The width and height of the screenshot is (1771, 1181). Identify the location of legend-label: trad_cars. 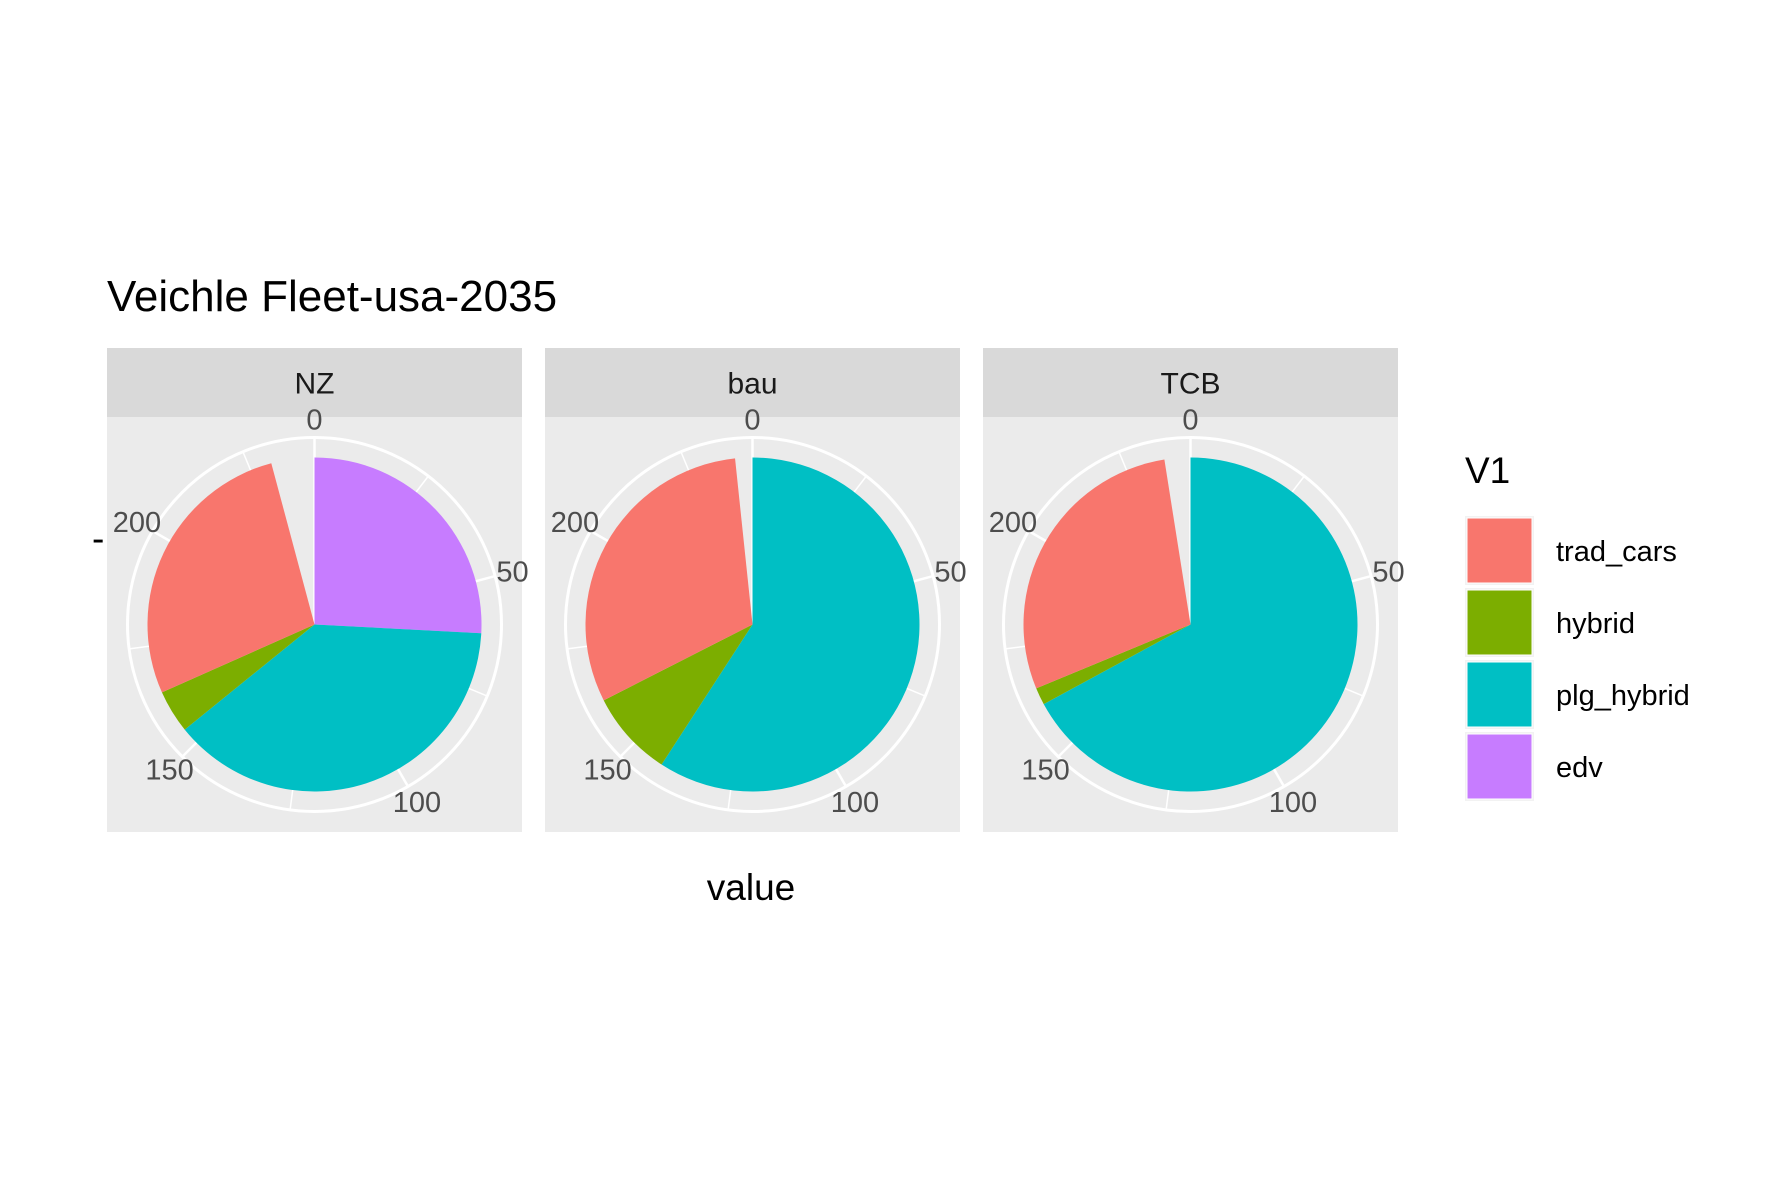
(1616, 552).